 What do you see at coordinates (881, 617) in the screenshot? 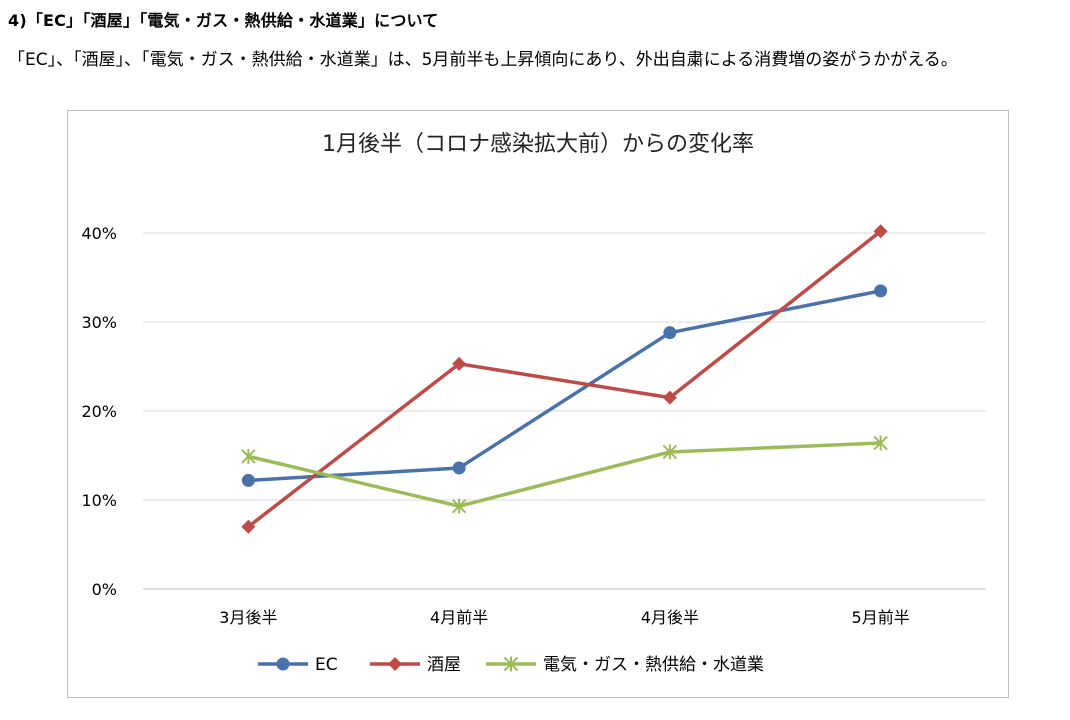
I see `x-tick-label: 5月前半` at bounding box center [881, 617].